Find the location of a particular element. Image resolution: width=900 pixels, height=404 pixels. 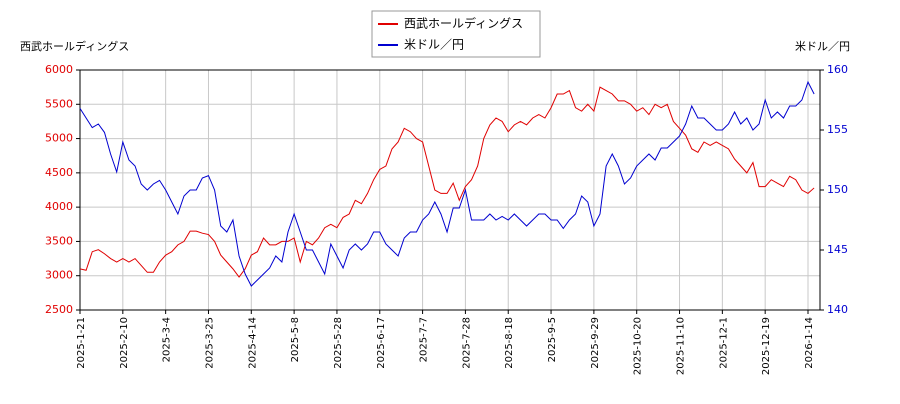

x-tick-label: 2026-1-14 is located at coordinates (809, 343).